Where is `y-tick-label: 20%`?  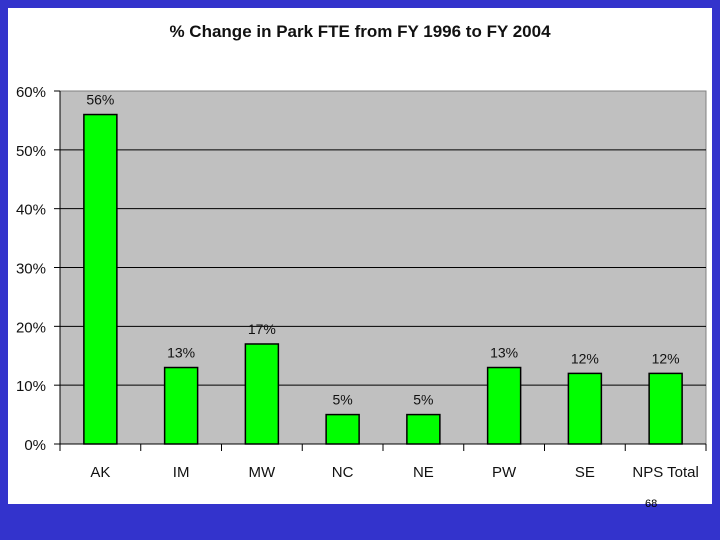
y-tick-label: 20% is located at coordinates (31, 327).